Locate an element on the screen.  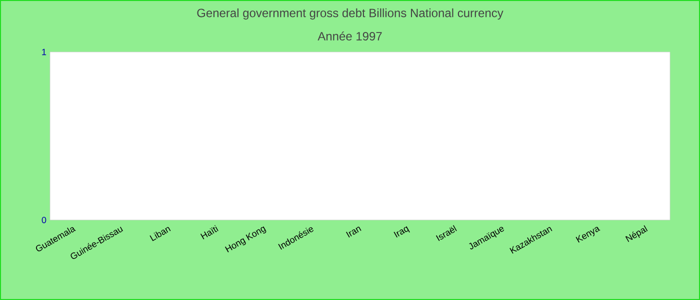
x-tick-label: Liban is located at coordinates (160, 234).